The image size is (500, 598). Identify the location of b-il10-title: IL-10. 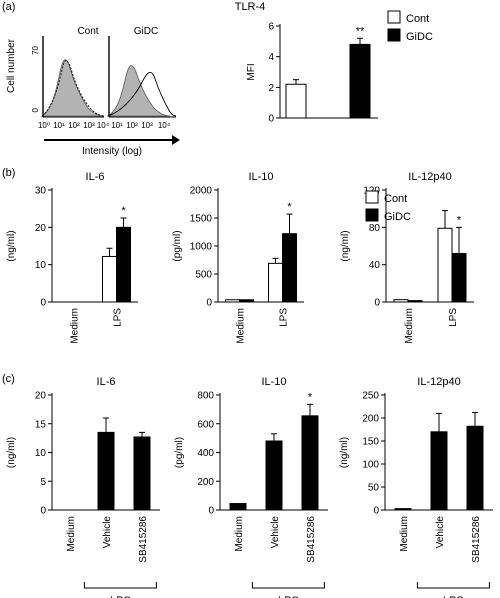
(260, 177).